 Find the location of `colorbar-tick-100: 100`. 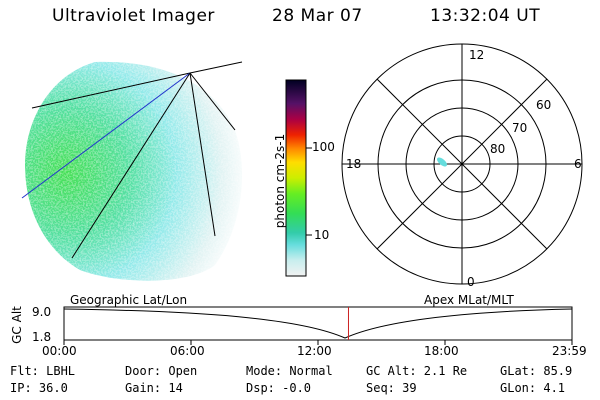

colorbar-tick-100: 100 is located at coordinates (323, 147).